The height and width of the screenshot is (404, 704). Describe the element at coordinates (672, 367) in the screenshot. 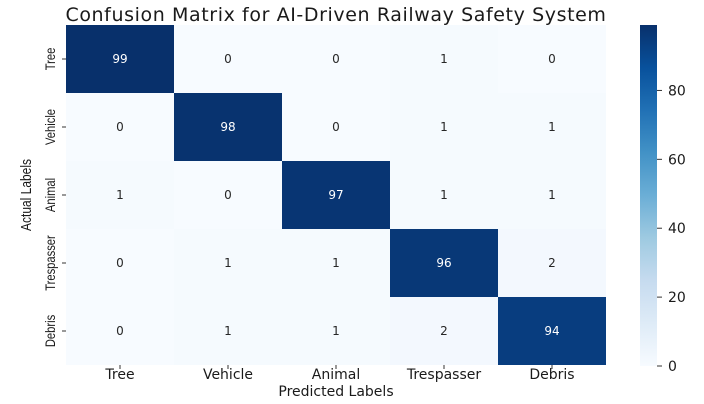

I see `colorbar-tick-label: 0` at that location.